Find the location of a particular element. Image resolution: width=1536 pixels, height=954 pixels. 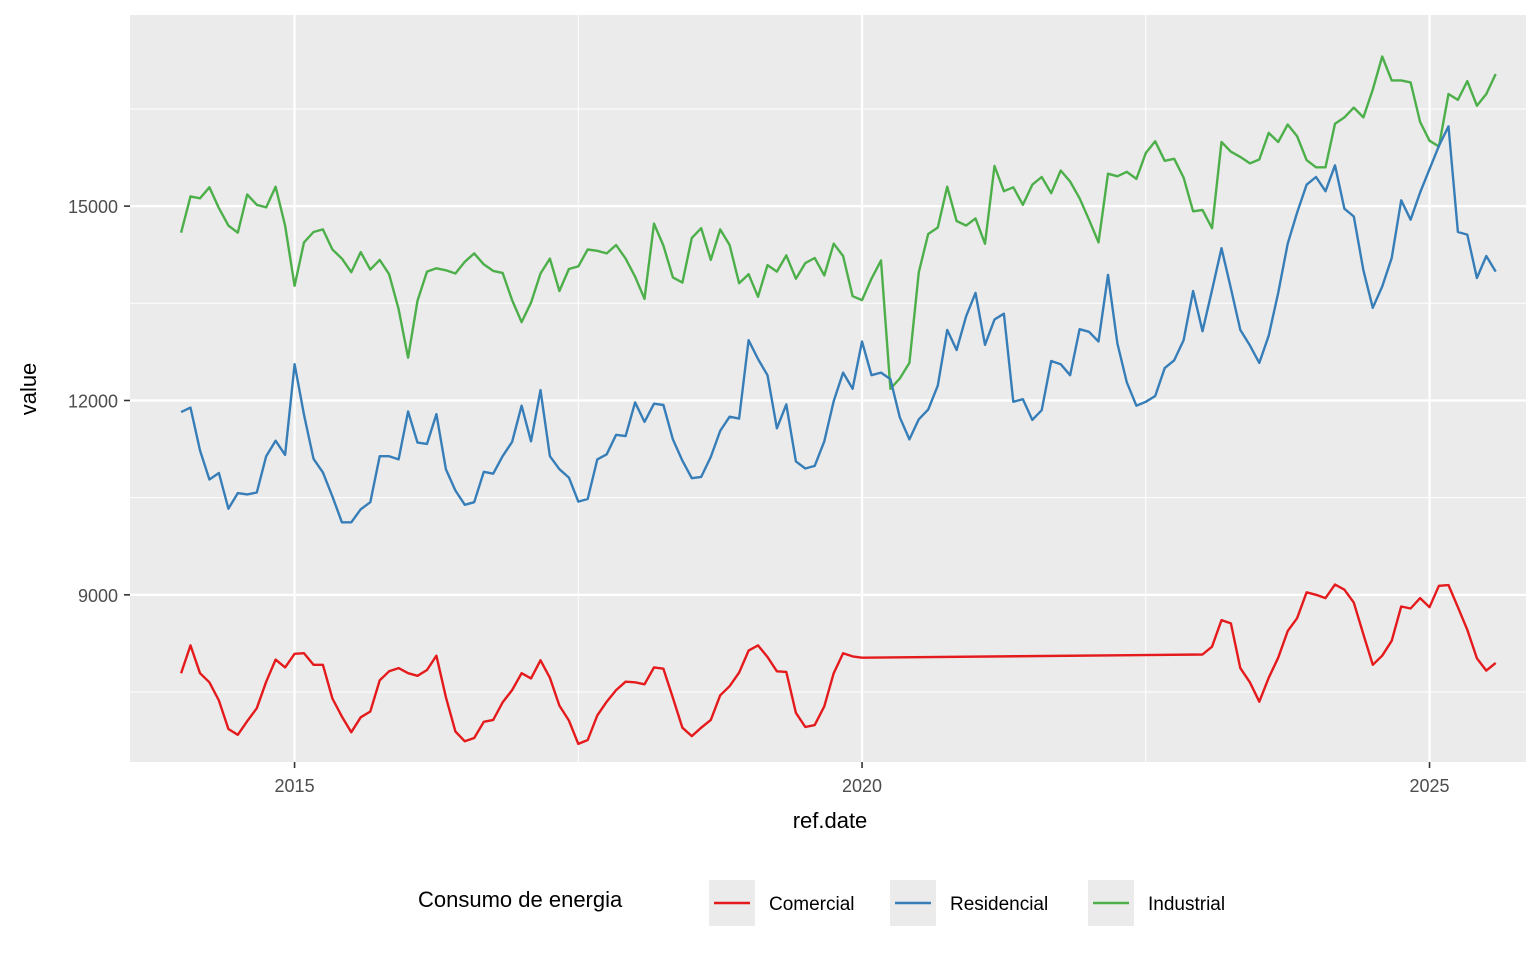

x-axis-title: ref.date is located at coordinates (830, 820).